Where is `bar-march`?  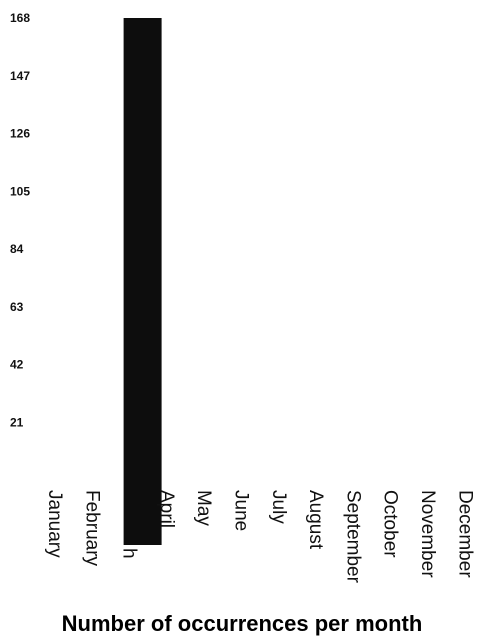
bar-march is located at coordinates (142, 281).